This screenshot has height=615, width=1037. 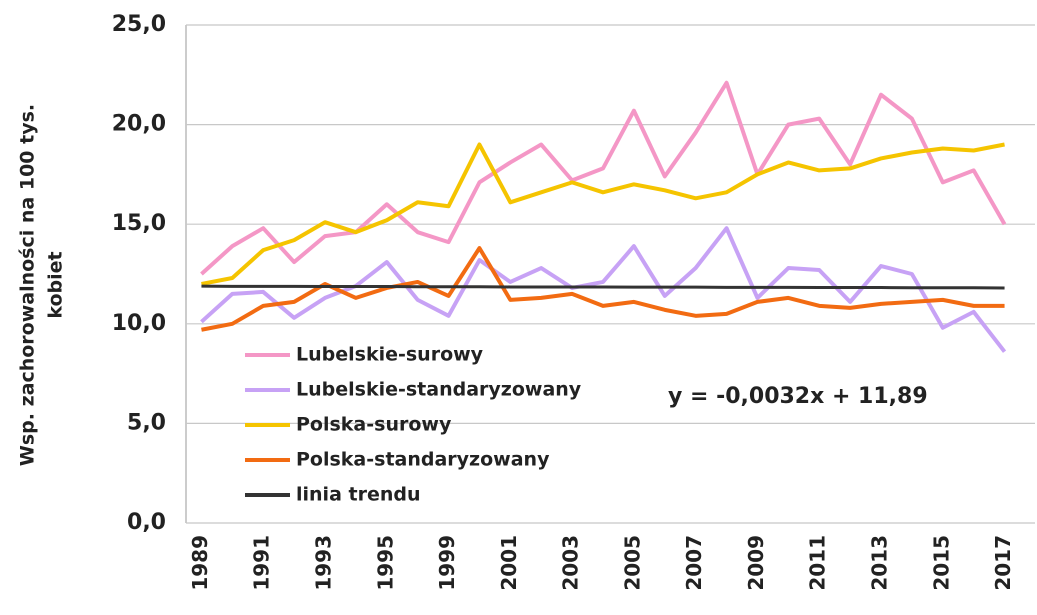 What do you see at coordinates (818, 563) in the screenshot?
I see `x-tick-label: 2011` at bounding box center [818, 563].